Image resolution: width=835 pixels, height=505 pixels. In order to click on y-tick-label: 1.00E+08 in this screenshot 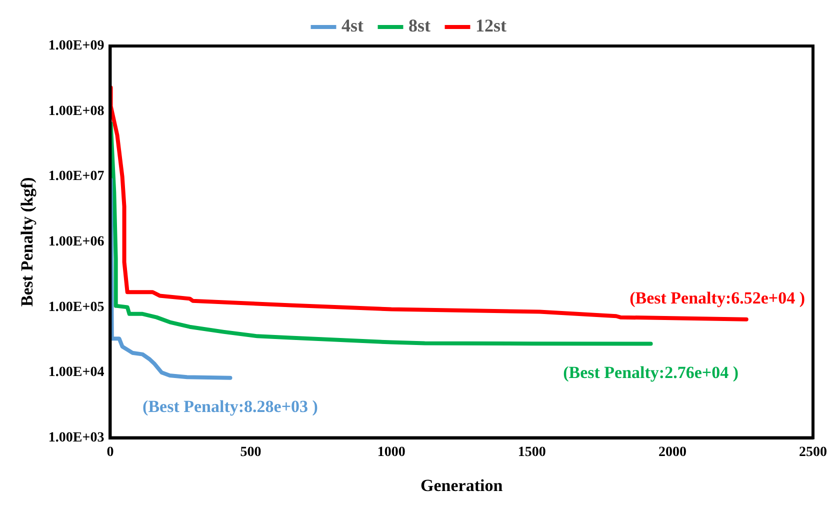, I will do `click(76, 111)`.